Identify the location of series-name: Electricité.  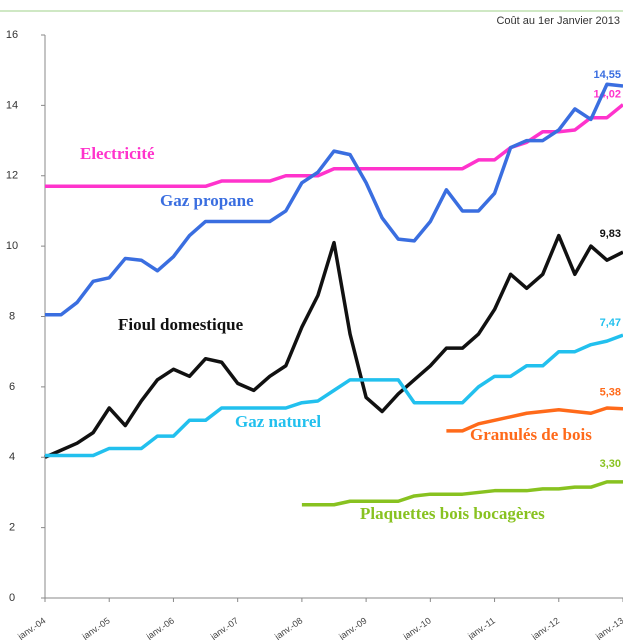
(117, 153).